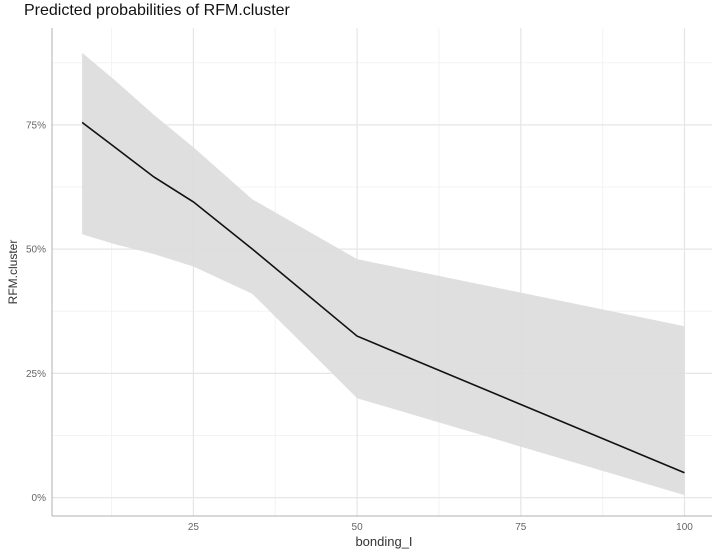  Describe the element at coordinates (36, 250) in the screenshot. I see `y-tick-label: 50%` at that location.